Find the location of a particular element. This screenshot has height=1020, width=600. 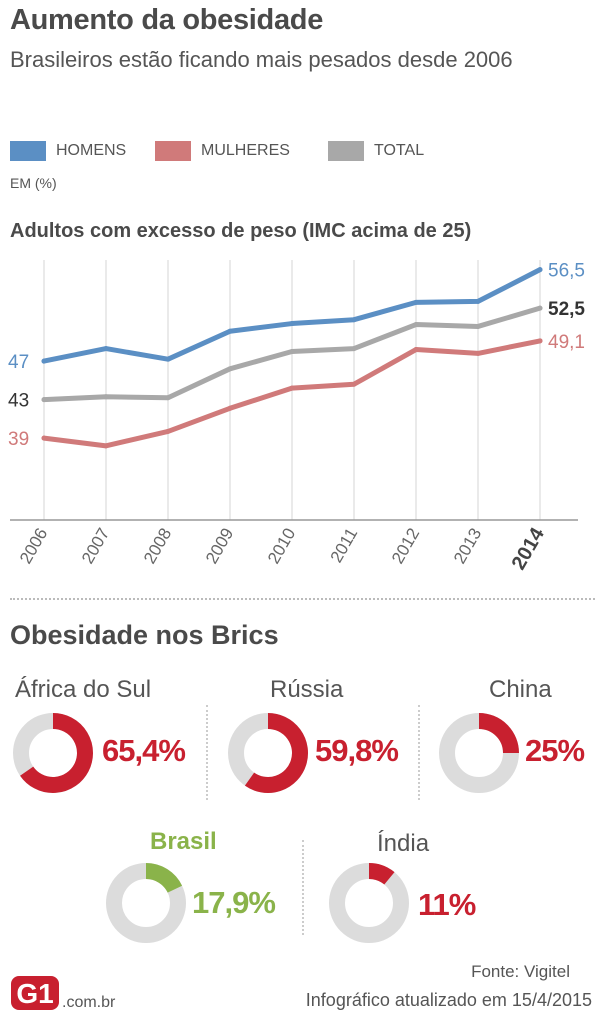

legend-swatch-total is located at coordinates (346, 151).